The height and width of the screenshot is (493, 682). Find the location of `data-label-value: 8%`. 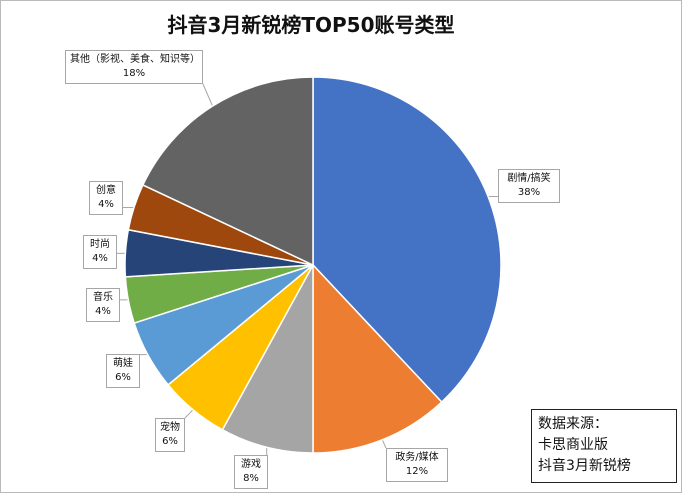

data-label-value: 8% is located at coordinates (251, 478).